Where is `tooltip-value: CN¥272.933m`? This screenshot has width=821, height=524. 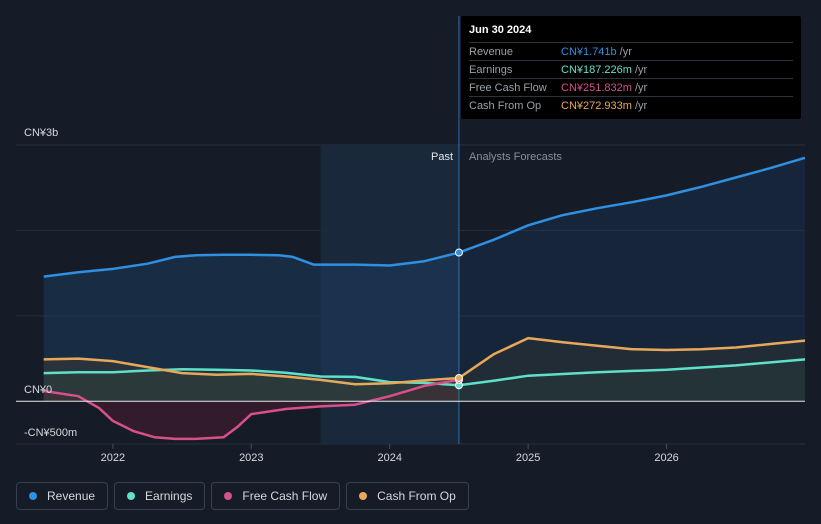 tooltip-value: CN¥272.933m is located at coordinates (596, 105).